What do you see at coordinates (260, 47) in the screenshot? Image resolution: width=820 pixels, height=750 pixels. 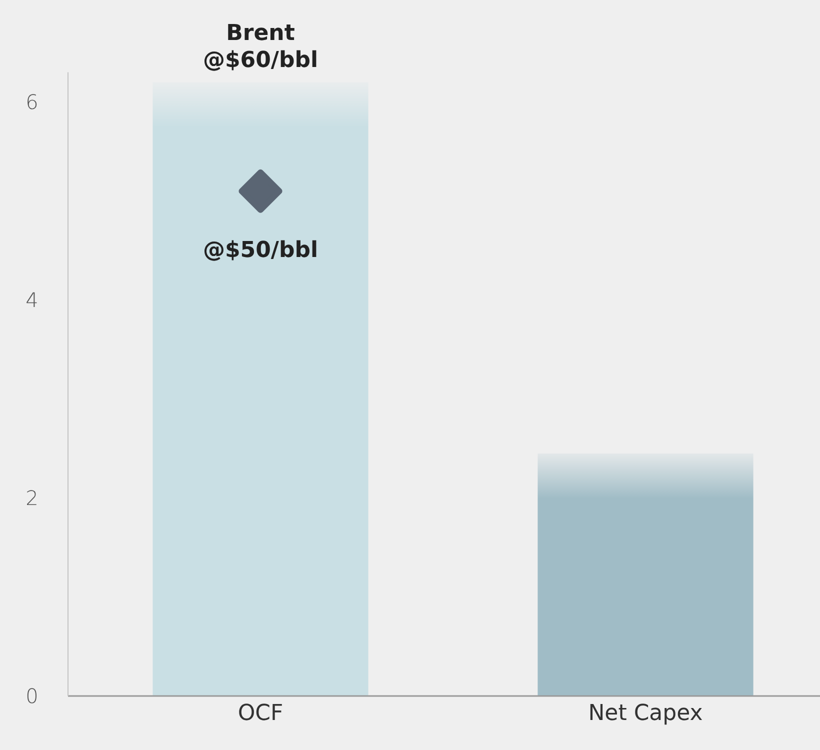 I see `annotation: Brent @$60/bbl` at bounding box center [260, 47].